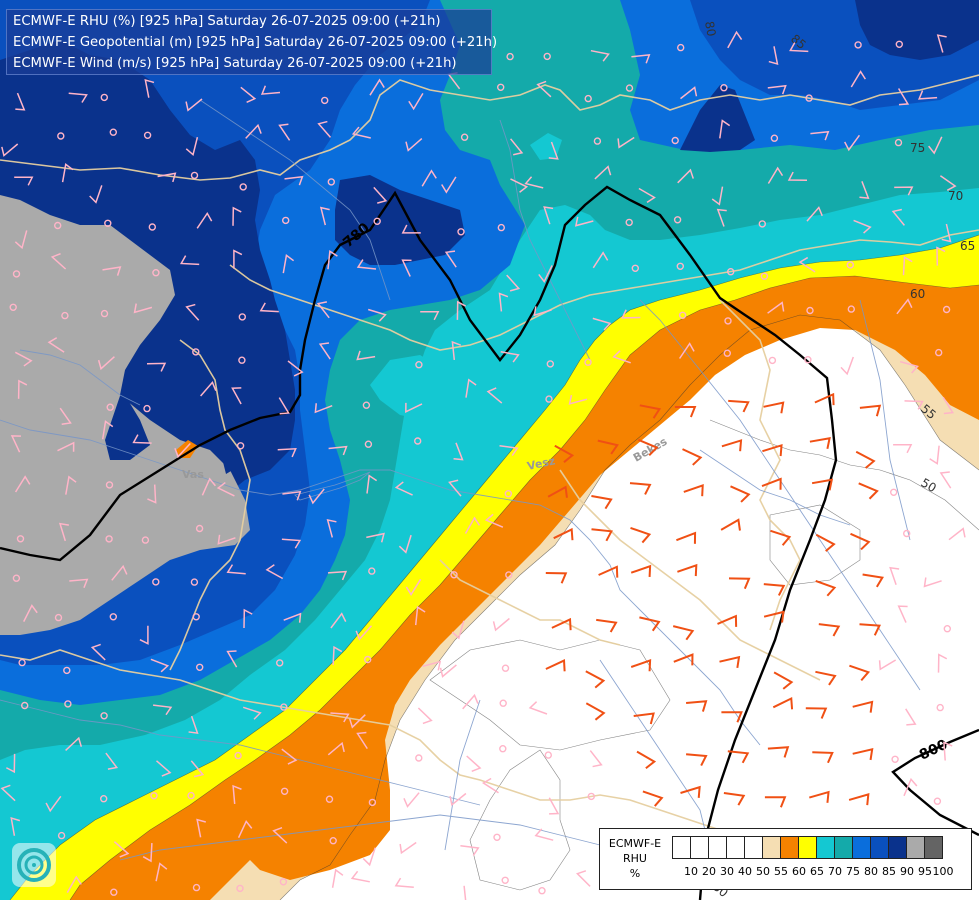  What do you see at coordinates (781, 871) in the screenshot?
I see `legend-tick-label: 55` at bounding box center [781, 871].